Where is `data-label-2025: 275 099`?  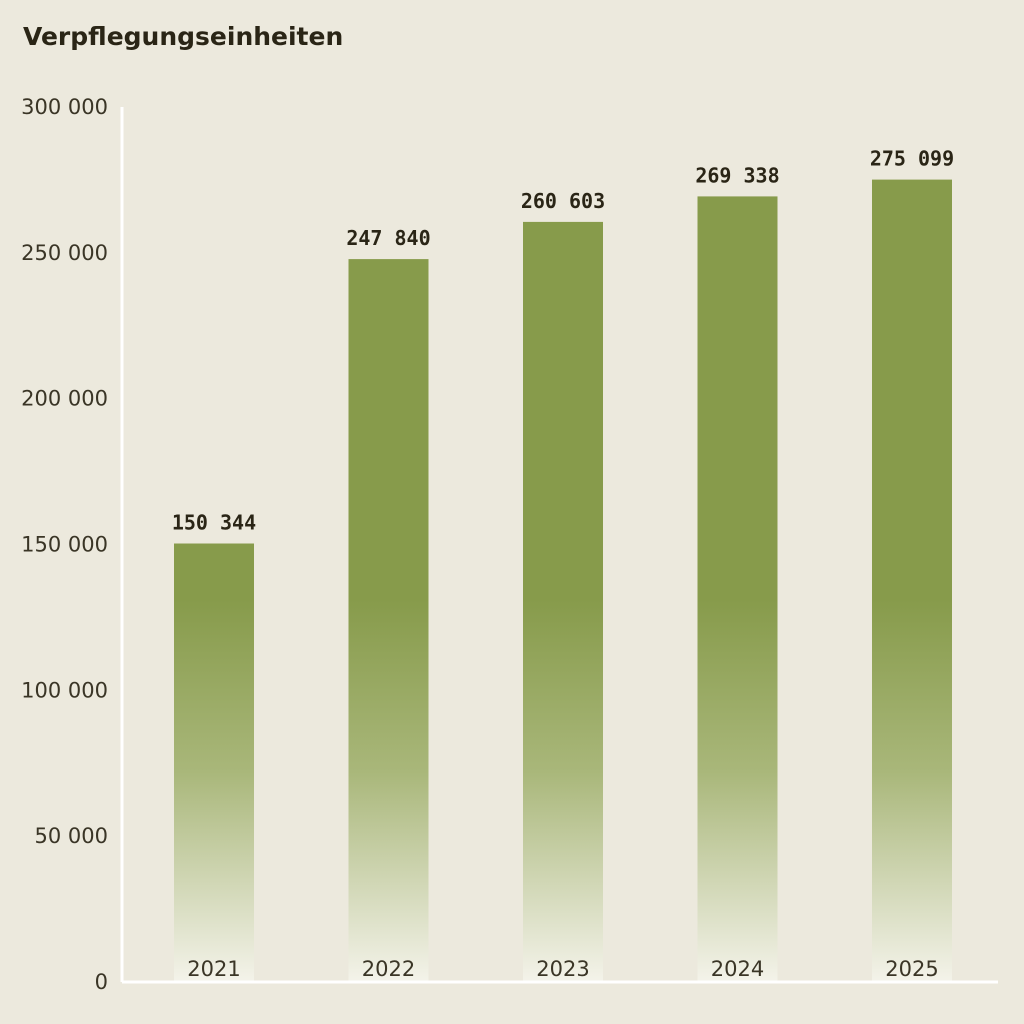 data-label-2025: 275 099 is located at coordinates (912, 159).